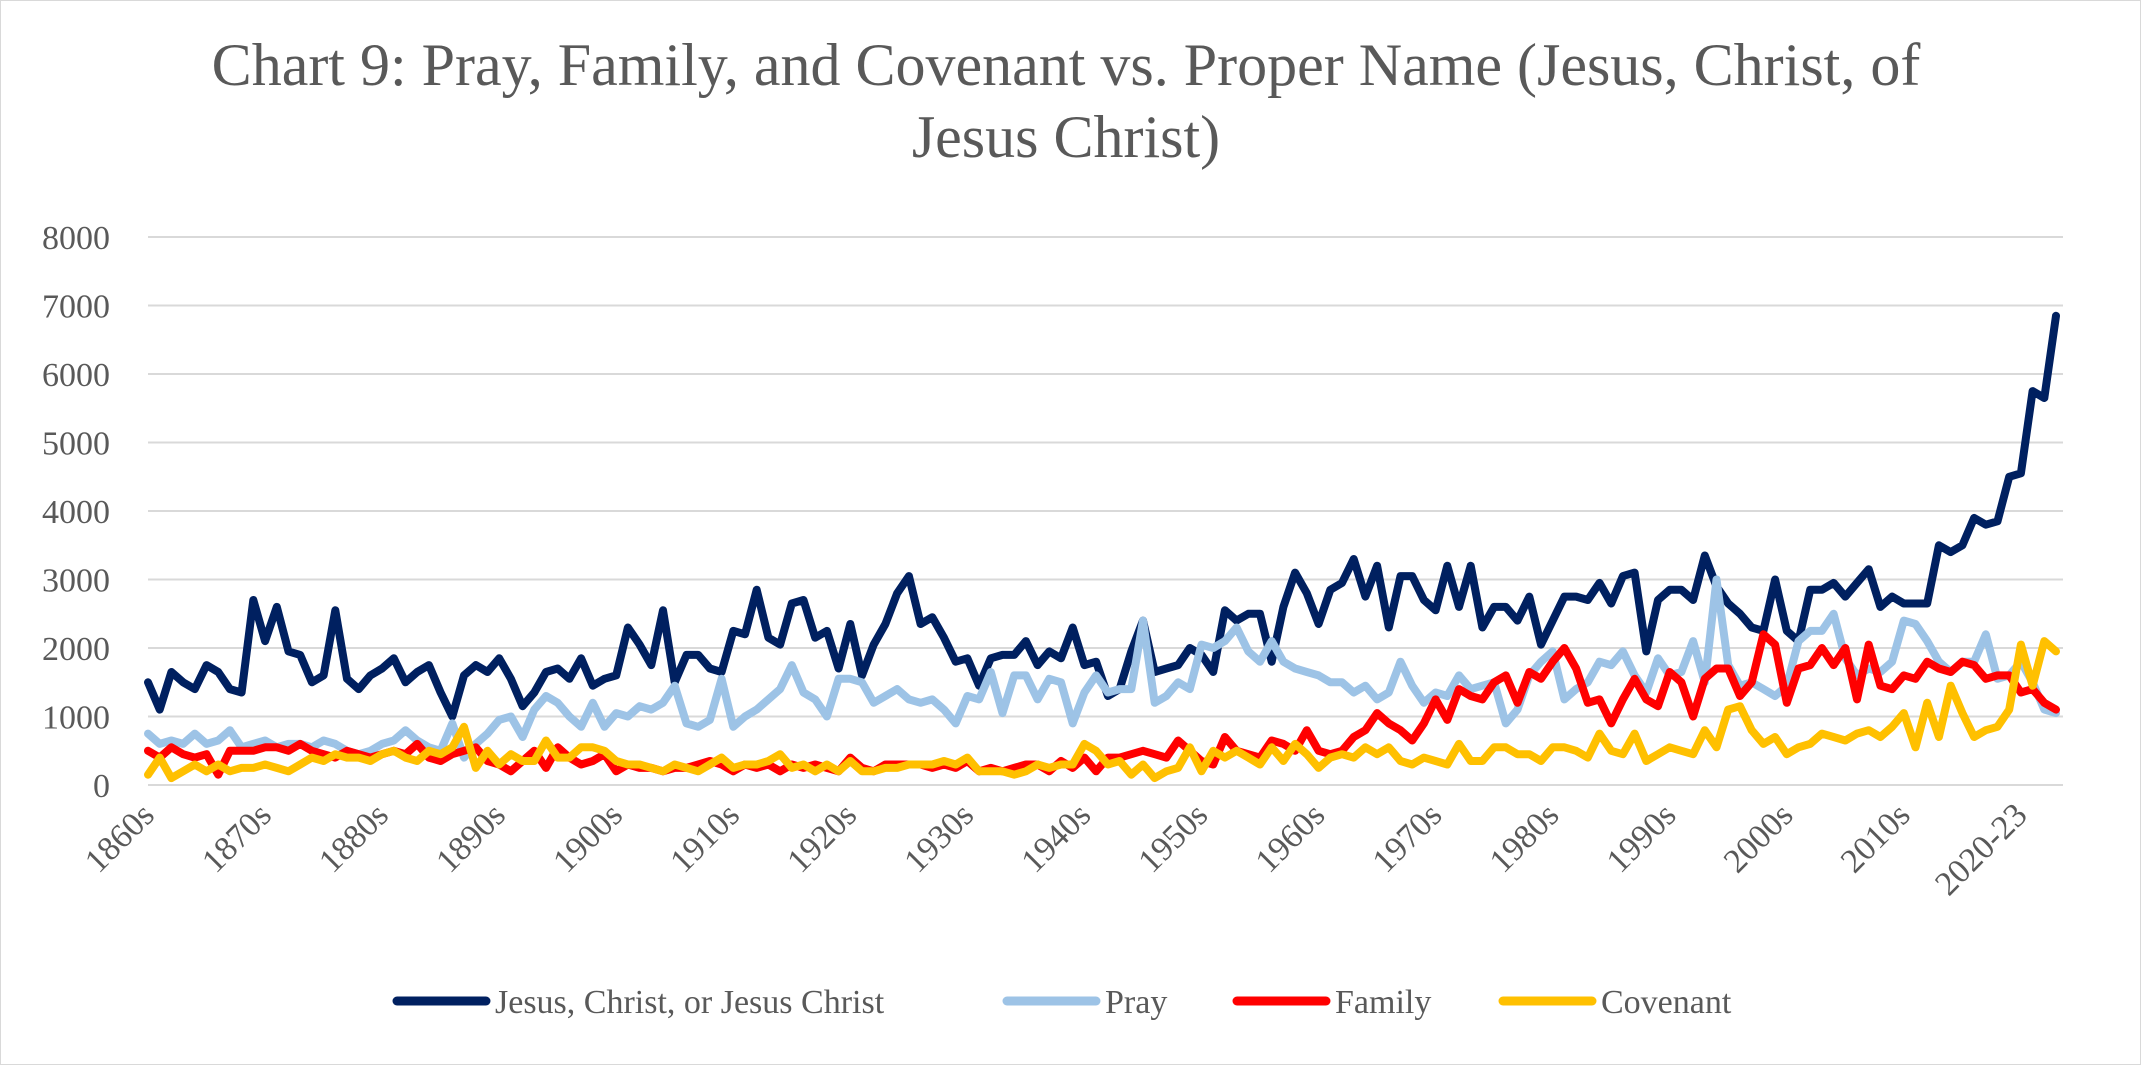 The height and width of the screenshot is (1065, 2141). I want to click on x-tick-label: 1930s, so click(939, 838).